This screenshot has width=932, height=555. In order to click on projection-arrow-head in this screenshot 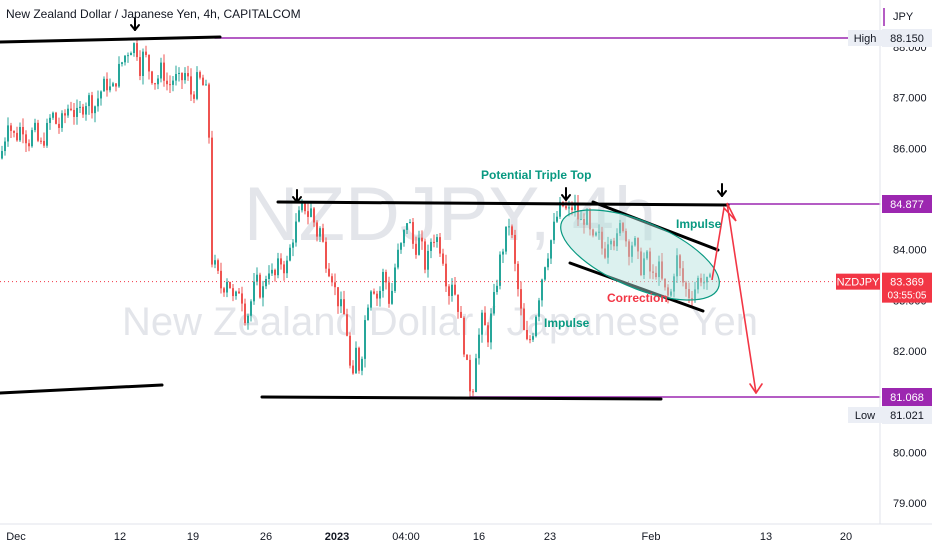, I will do `click(753, 388)`.